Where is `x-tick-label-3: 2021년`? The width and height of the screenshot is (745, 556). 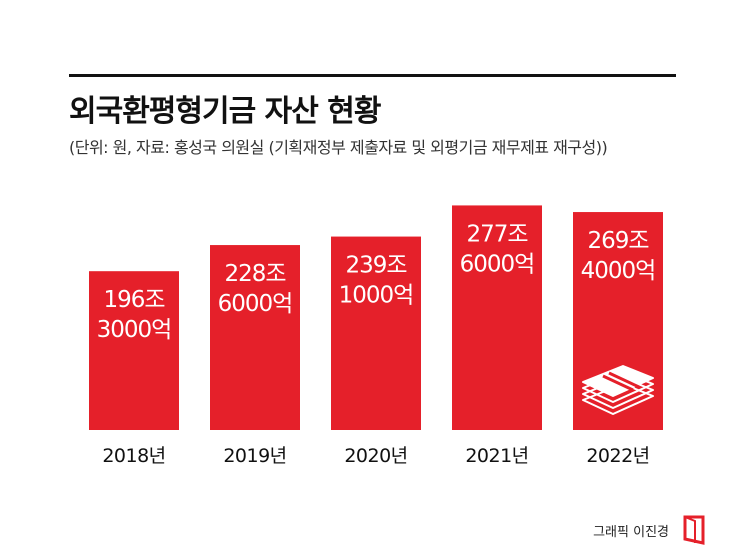
x-tick-label-3: 2021년 is located at coordinates (496, 456).